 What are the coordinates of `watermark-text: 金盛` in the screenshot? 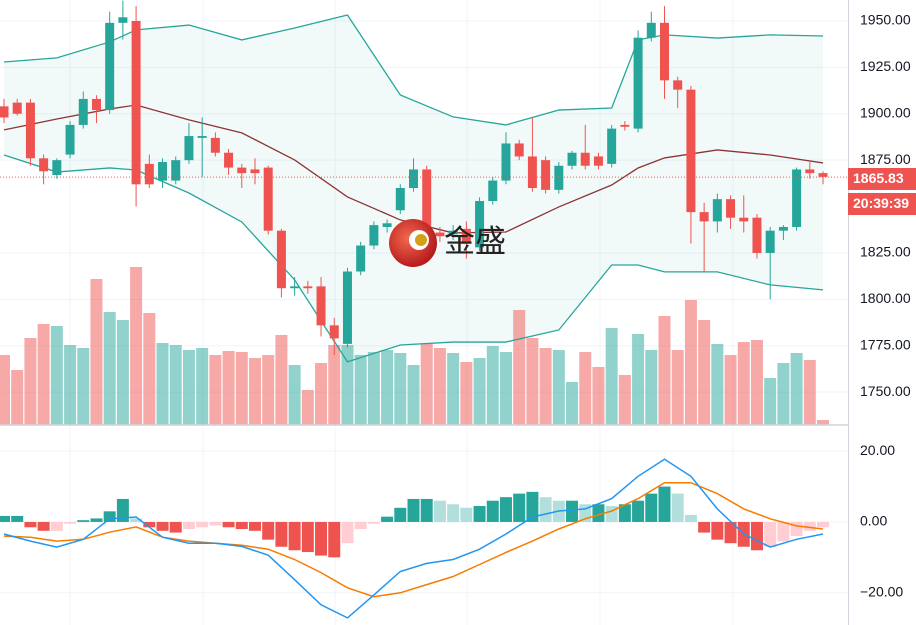 It's located at (475, 241).